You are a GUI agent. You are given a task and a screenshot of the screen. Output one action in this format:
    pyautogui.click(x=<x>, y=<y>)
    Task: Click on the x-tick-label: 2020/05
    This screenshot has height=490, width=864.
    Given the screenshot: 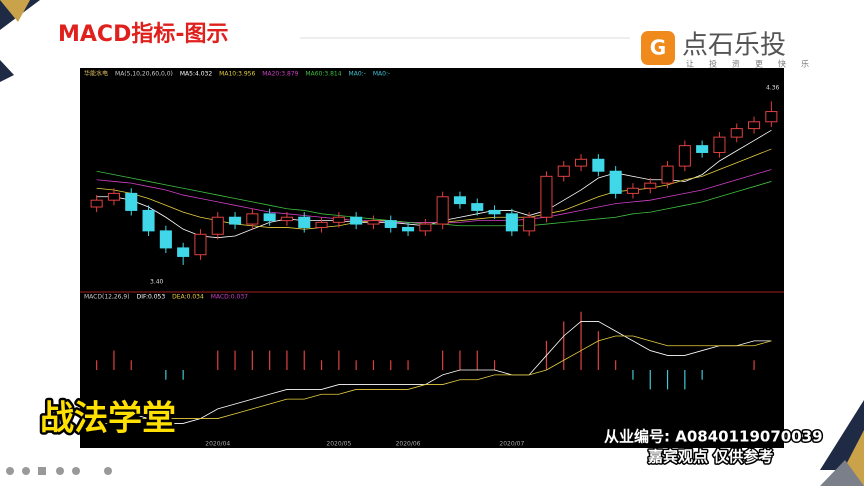 What is the action you would take?
    pyautogui.click(x=338, y=444)
    